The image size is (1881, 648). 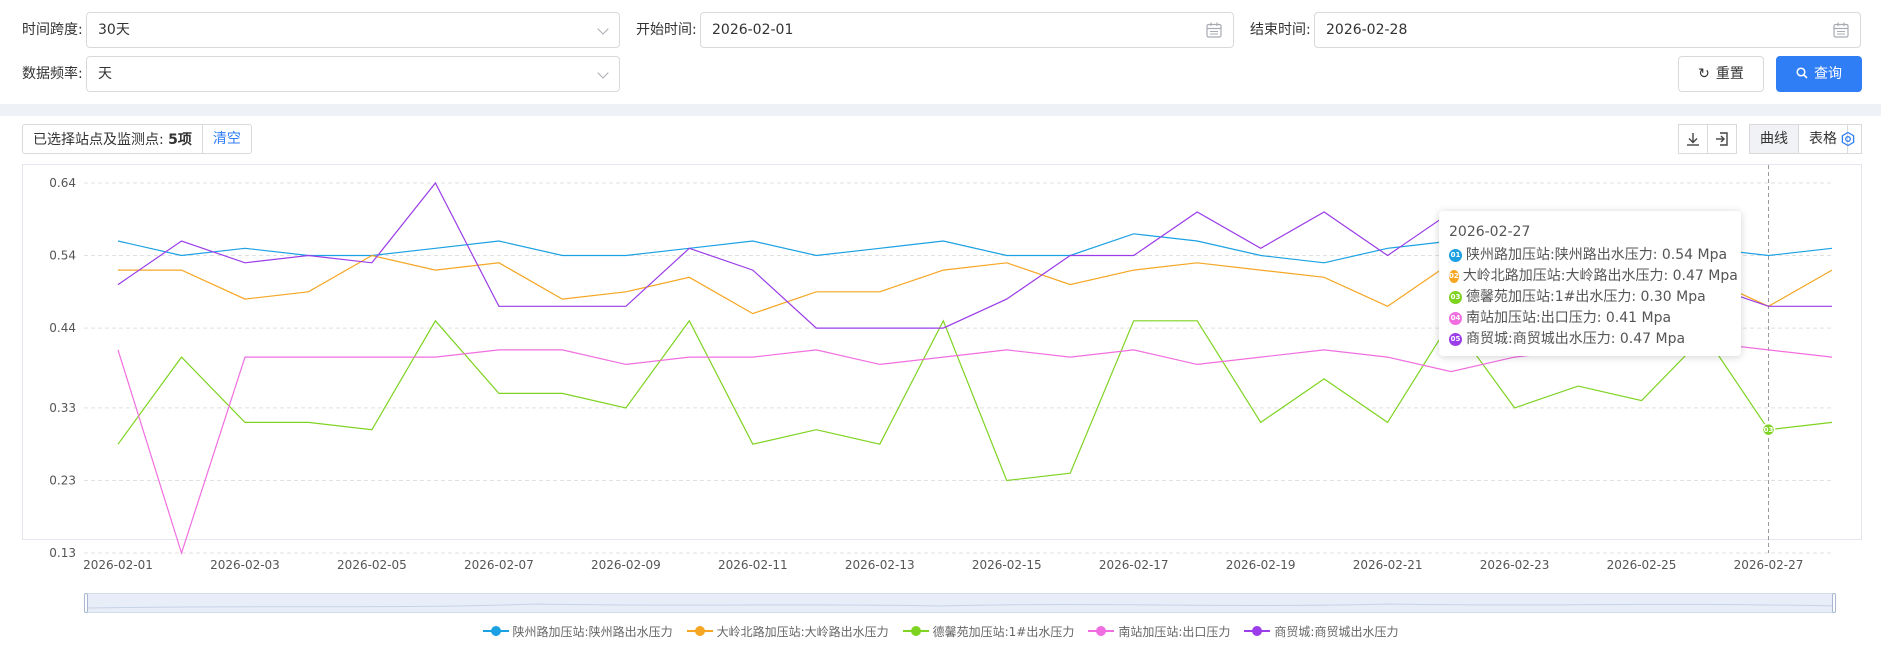 I want to click on x-tick-label: 2026-02-09, so click(x=626, y=565).